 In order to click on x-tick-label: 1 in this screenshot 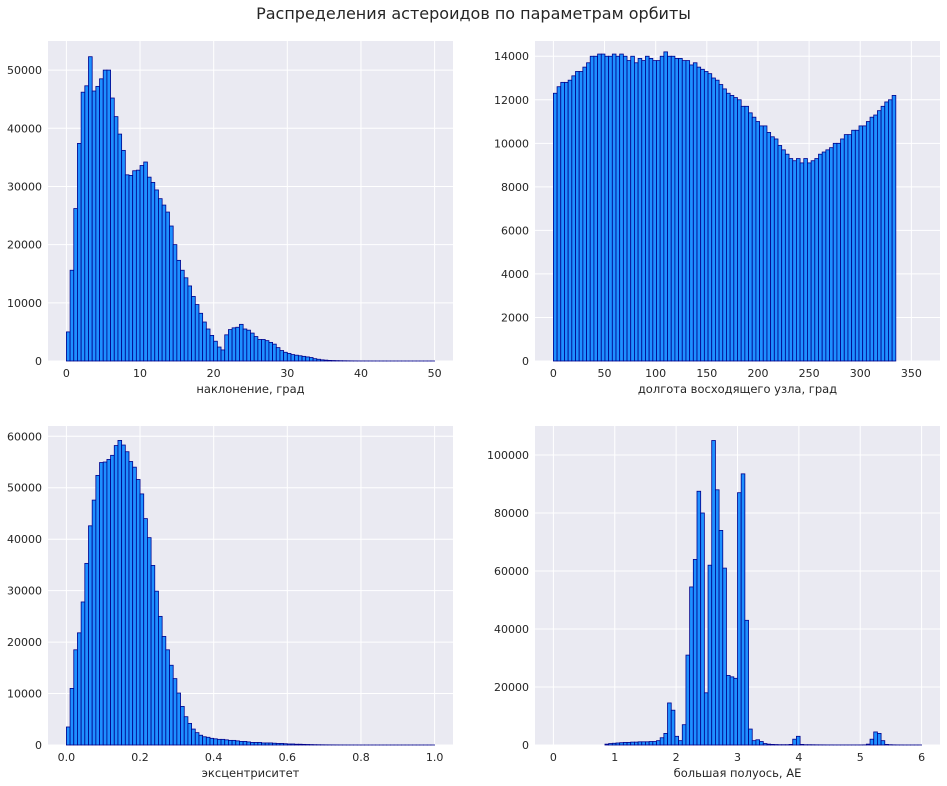, I will do `click(614, 757)`.